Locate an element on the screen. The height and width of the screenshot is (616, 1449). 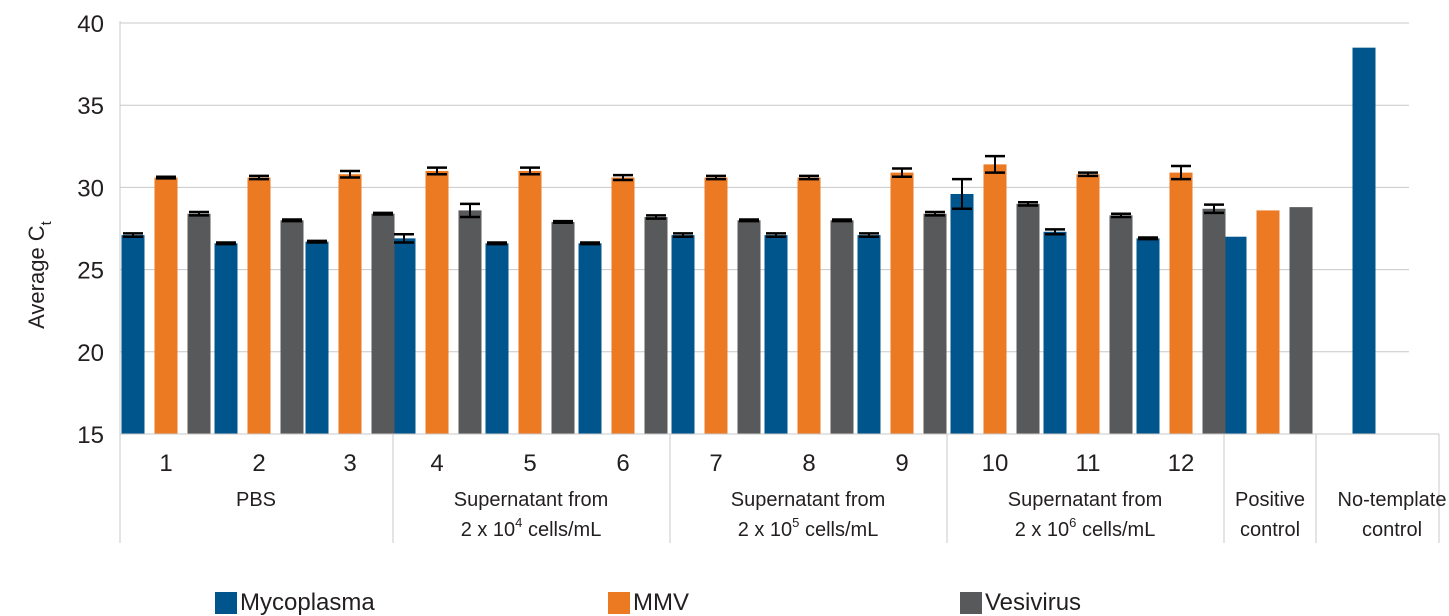
legend-label: MMV is located at coordinates (661, 602).